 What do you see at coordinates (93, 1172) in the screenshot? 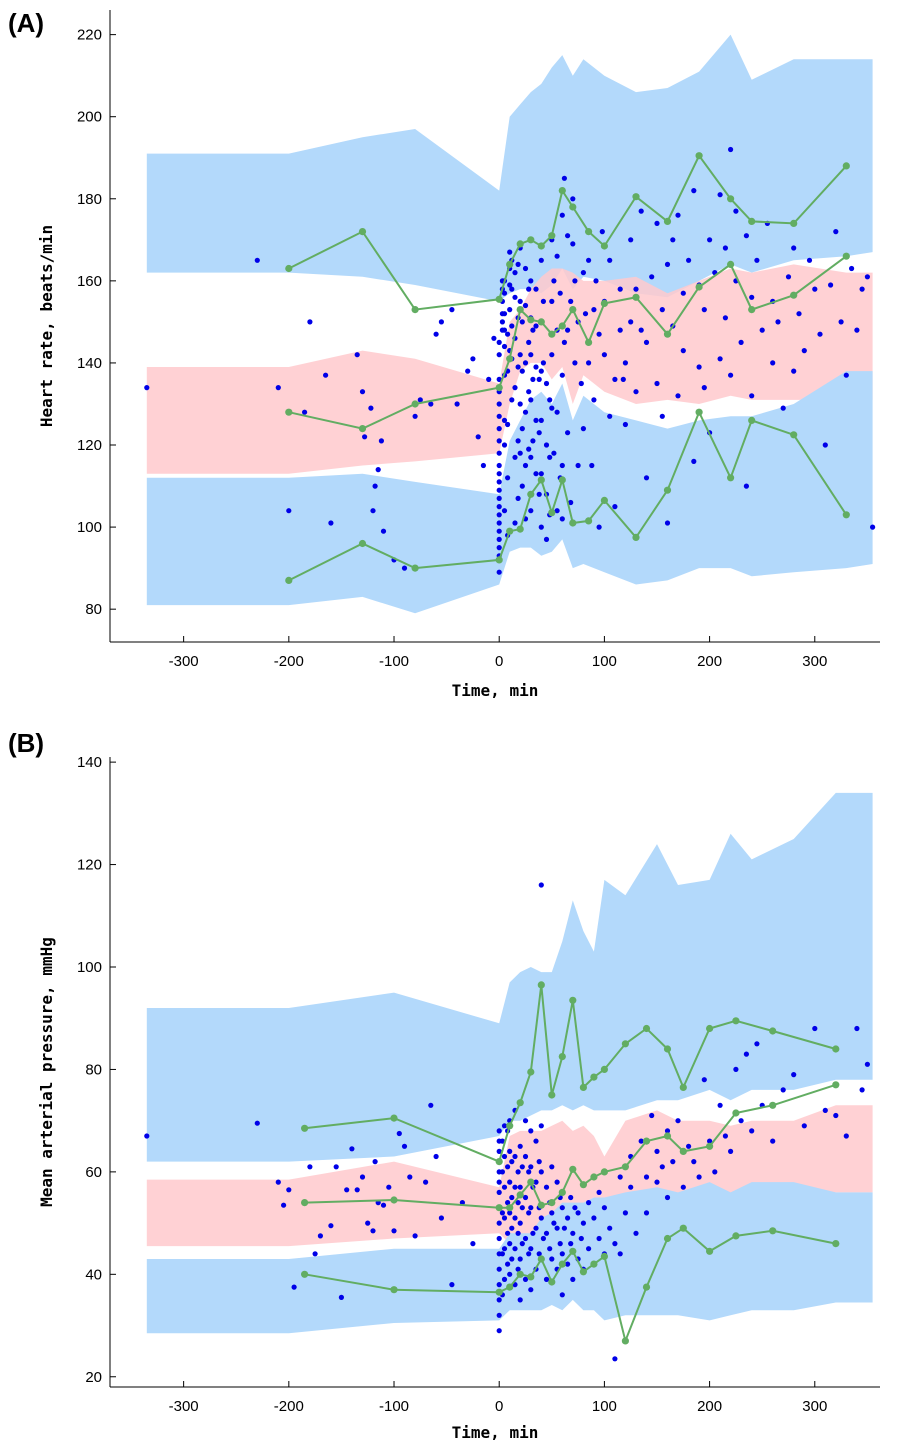
I see `y-tick-label: 60` at bounding box center [93, 1172].